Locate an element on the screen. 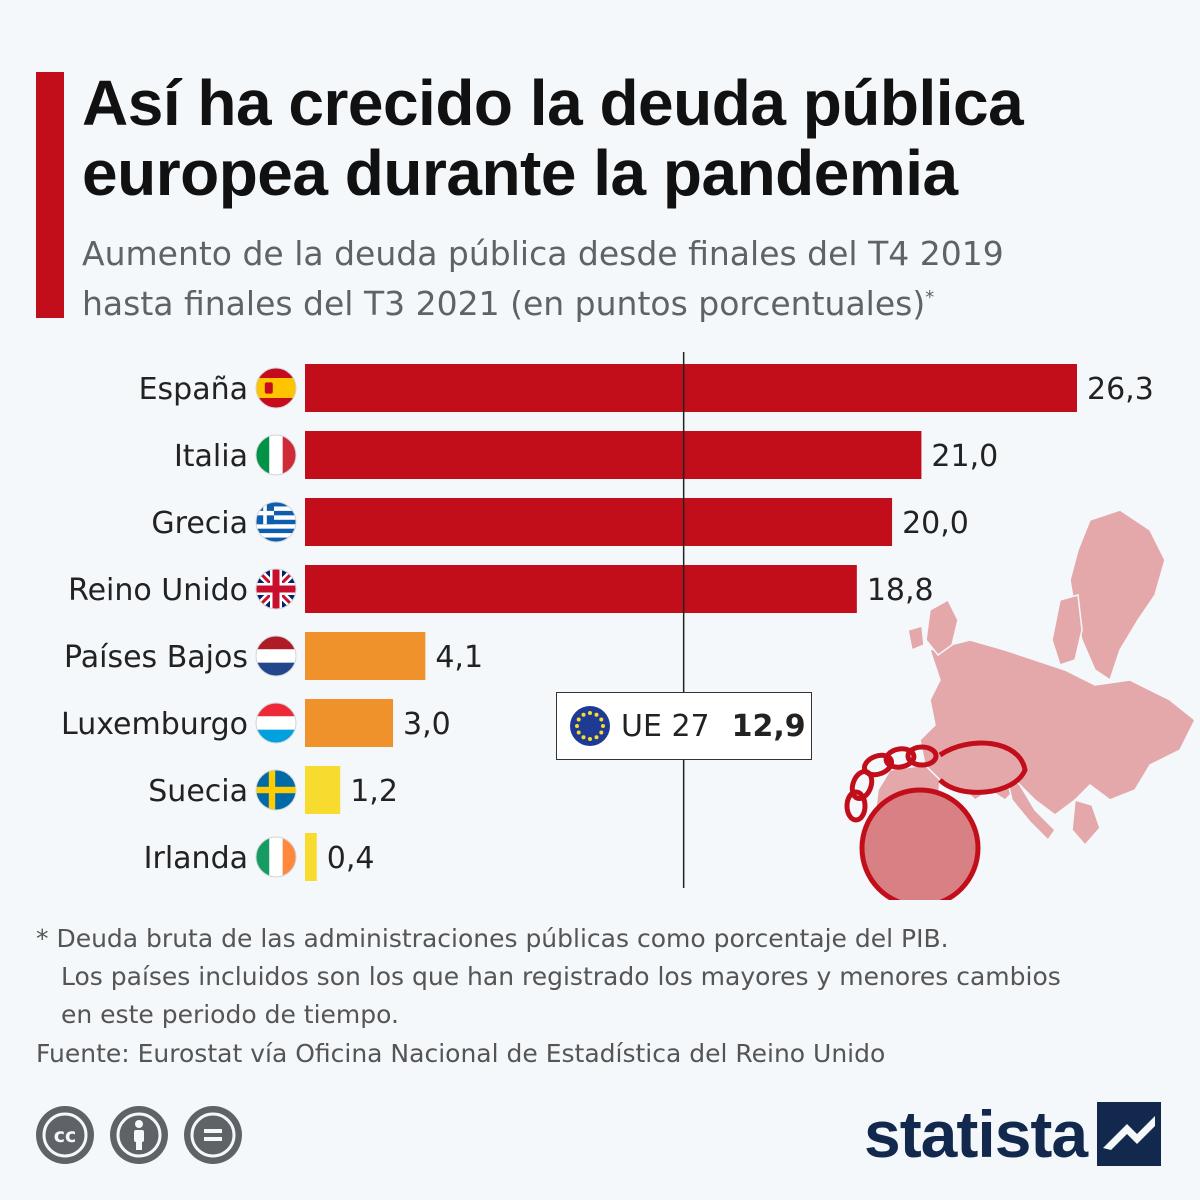 This screenshot has width=1200, height=1200. footnote-marker: * is located at coordinates (930, 297).